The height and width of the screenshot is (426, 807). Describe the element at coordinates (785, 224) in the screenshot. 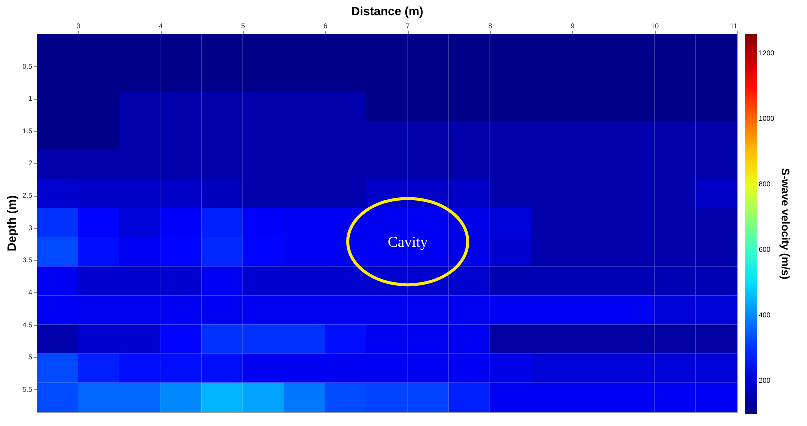

I see `color-bar-title: S-wave velocity (m/s)` at that location.